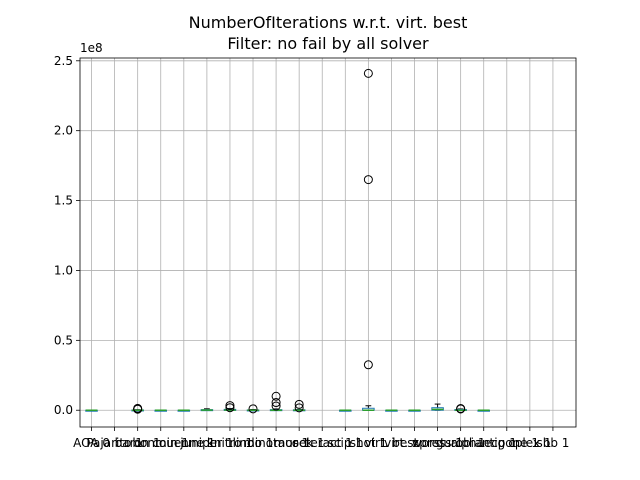 This screenshot has width=640, height=480. Describe the element at coordinates (253, 443) in the screenshot. I see `x-tick-label: lindo 1` at that location.